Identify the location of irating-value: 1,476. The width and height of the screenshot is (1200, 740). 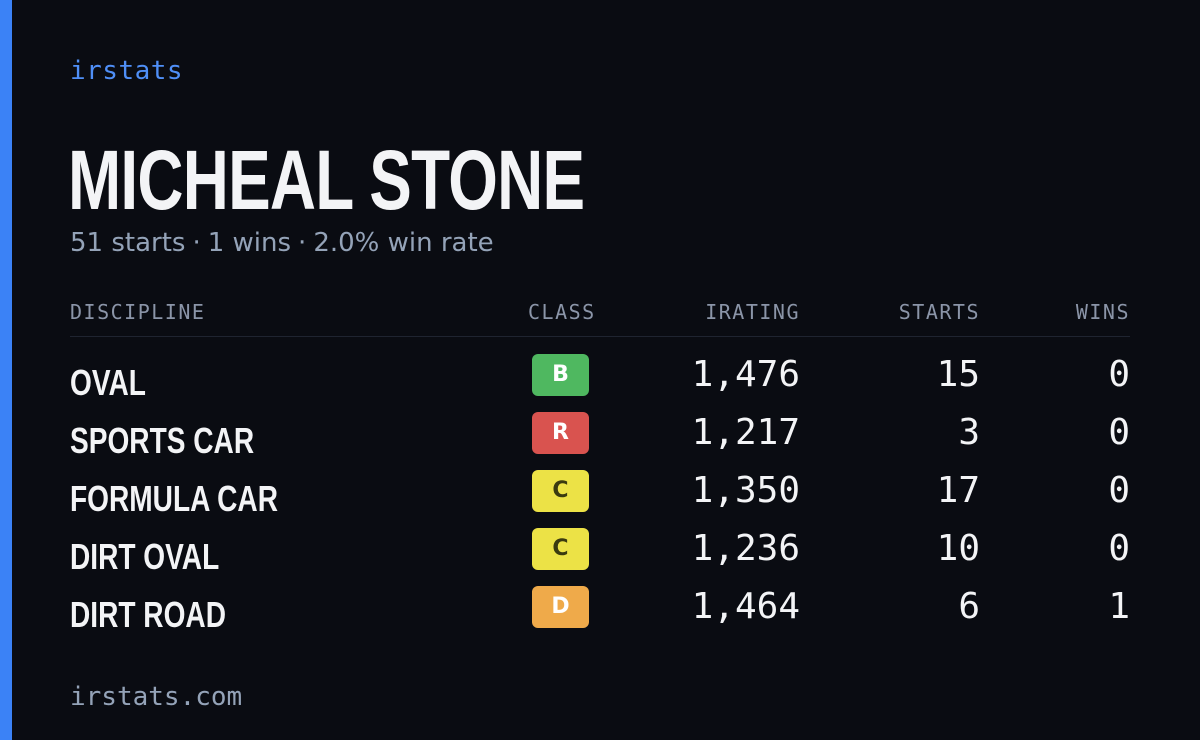
(745, 374).